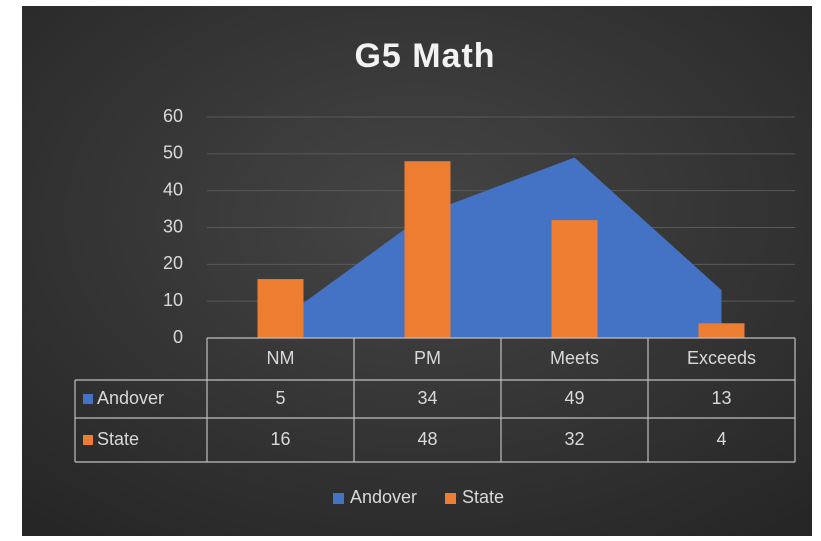  What do you see at coordinates (427, 398) in the screenshot?
I see `table-value: 34` at bounding box center [427, 398].